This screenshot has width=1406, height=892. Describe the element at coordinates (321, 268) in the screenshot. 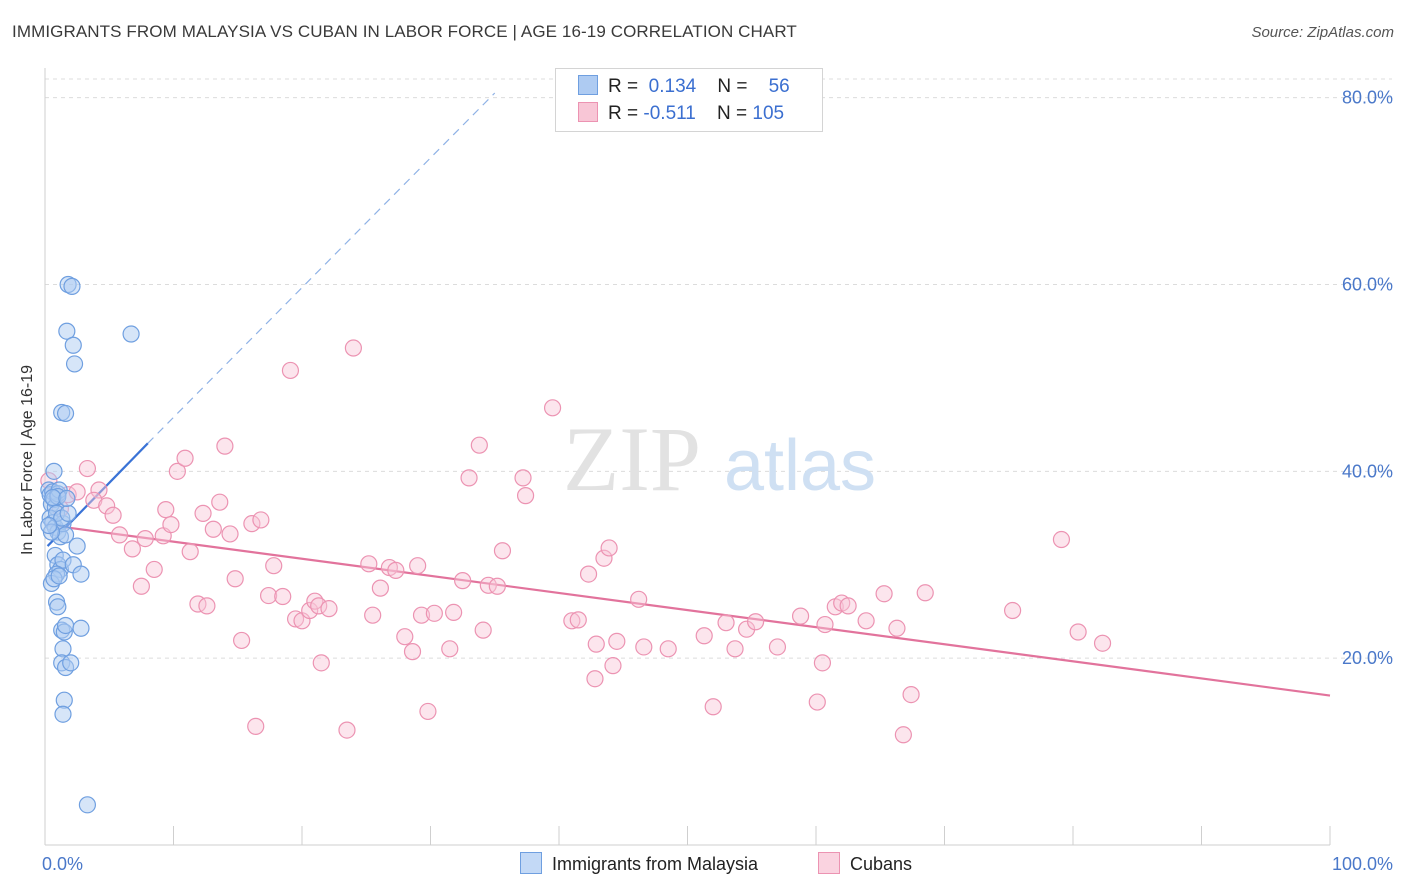

I see `malaysia-trend-extension` at that location.